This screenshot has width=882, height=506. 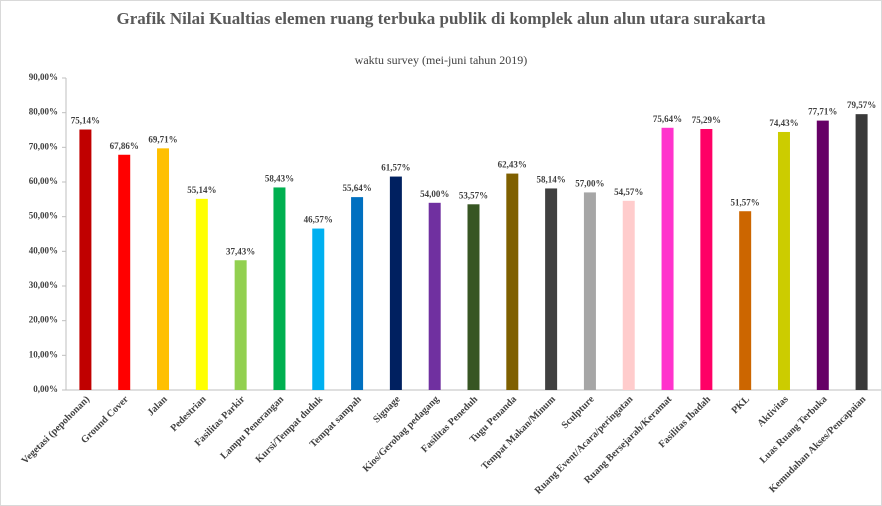 I want to click on x-tick-label: PKL, so click(x=741, y=405).